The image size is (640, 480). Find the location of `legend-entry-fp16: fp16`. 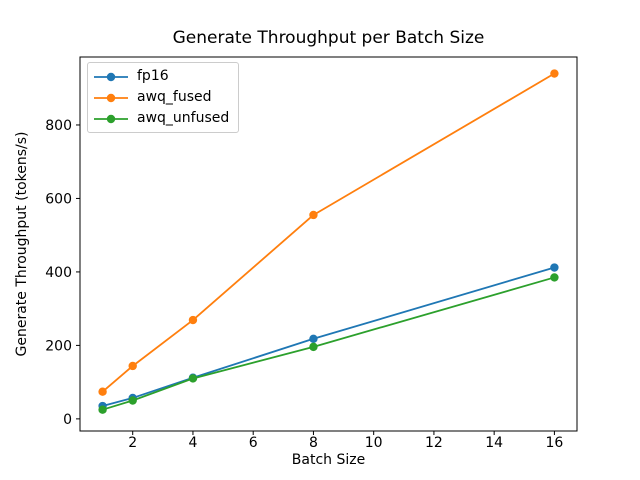

legend-entry-fp16: fp16 is located at coordinates (161, 76).